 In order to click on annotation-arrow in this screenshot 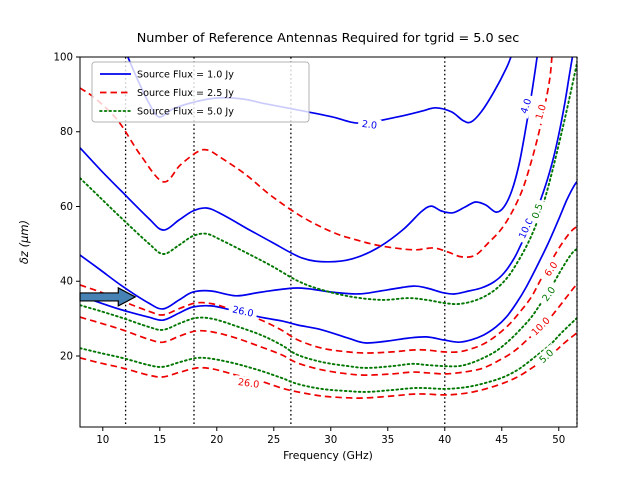, I will do `click(108, 296)`.